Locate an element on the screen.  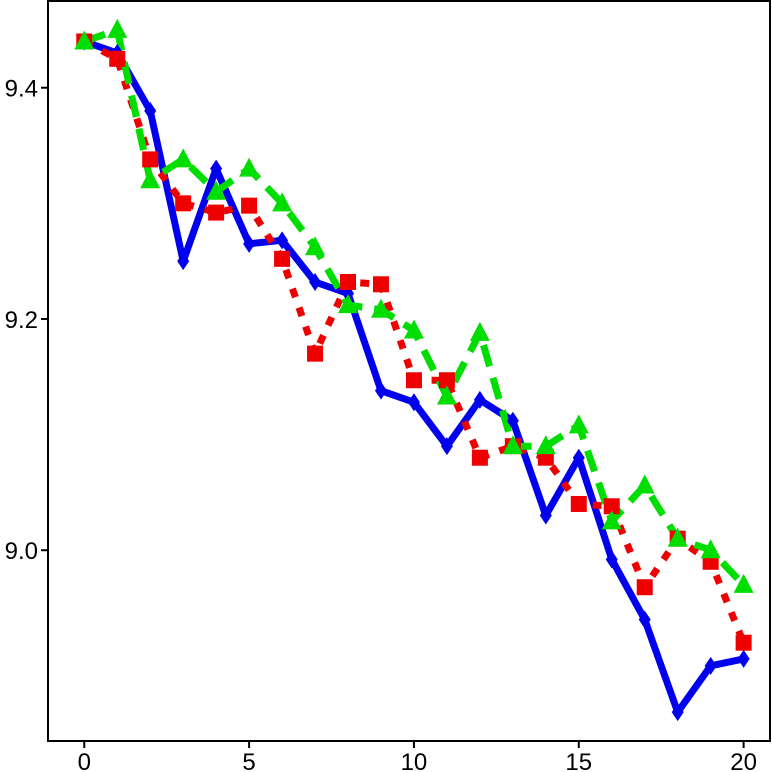
y-tick-label-0: 9.0 is located at coordinates (21, 551).